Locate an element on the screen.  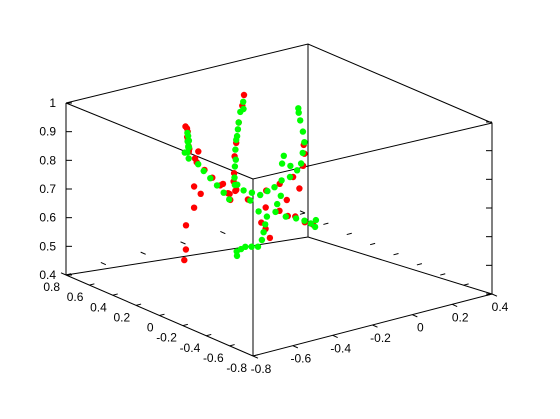
x-tick-label: 0.2 is located at coordinates (460, 317).